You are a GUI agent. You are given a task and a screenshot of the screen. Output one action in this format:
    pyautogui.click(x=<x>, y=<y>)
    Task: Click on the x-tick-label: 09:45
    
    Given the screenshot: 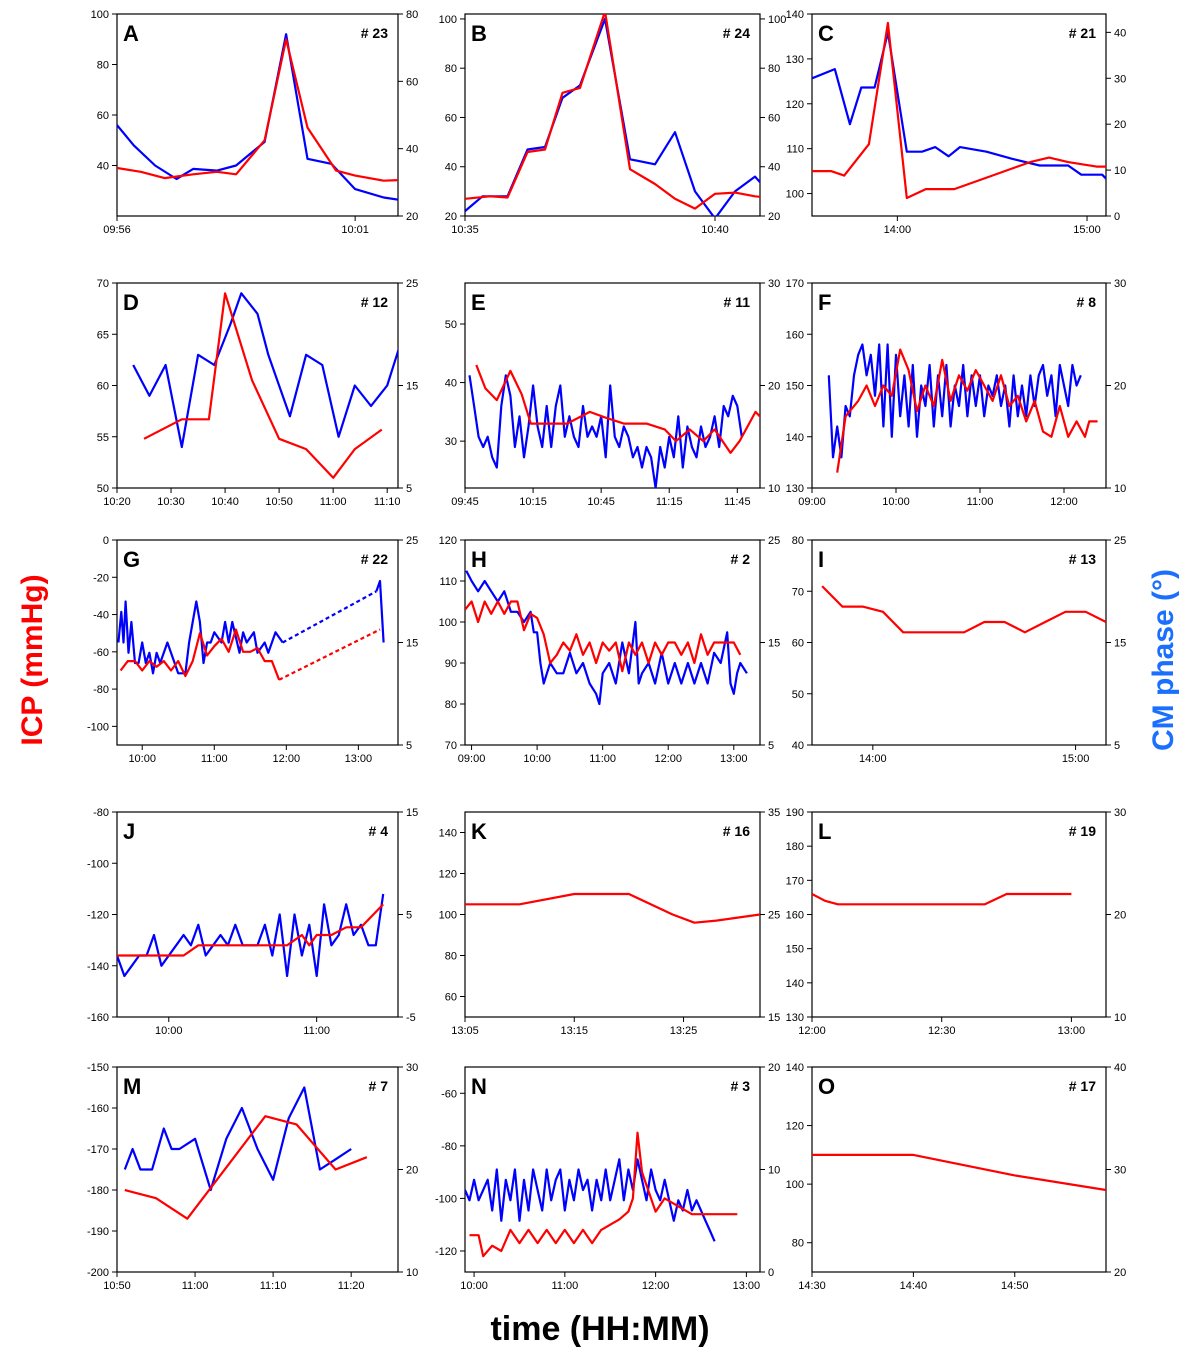 What is the action you would take?
    pyautogui.click(x=465, y=502)
    